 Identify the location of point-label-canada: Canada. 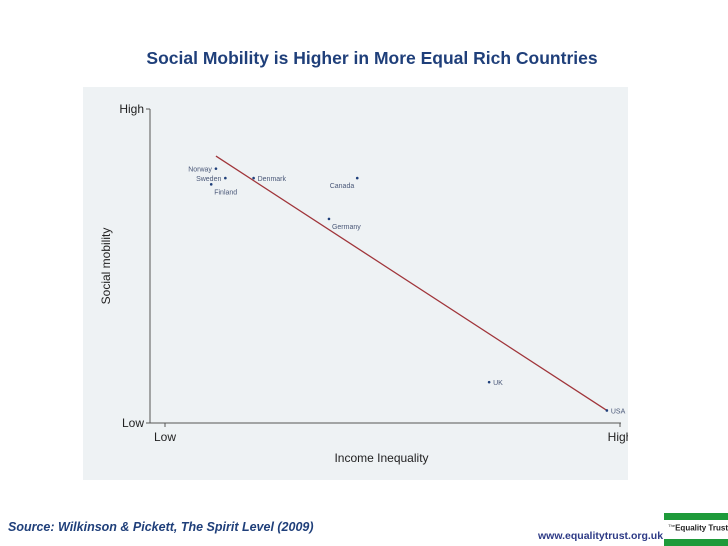
(342, 186).